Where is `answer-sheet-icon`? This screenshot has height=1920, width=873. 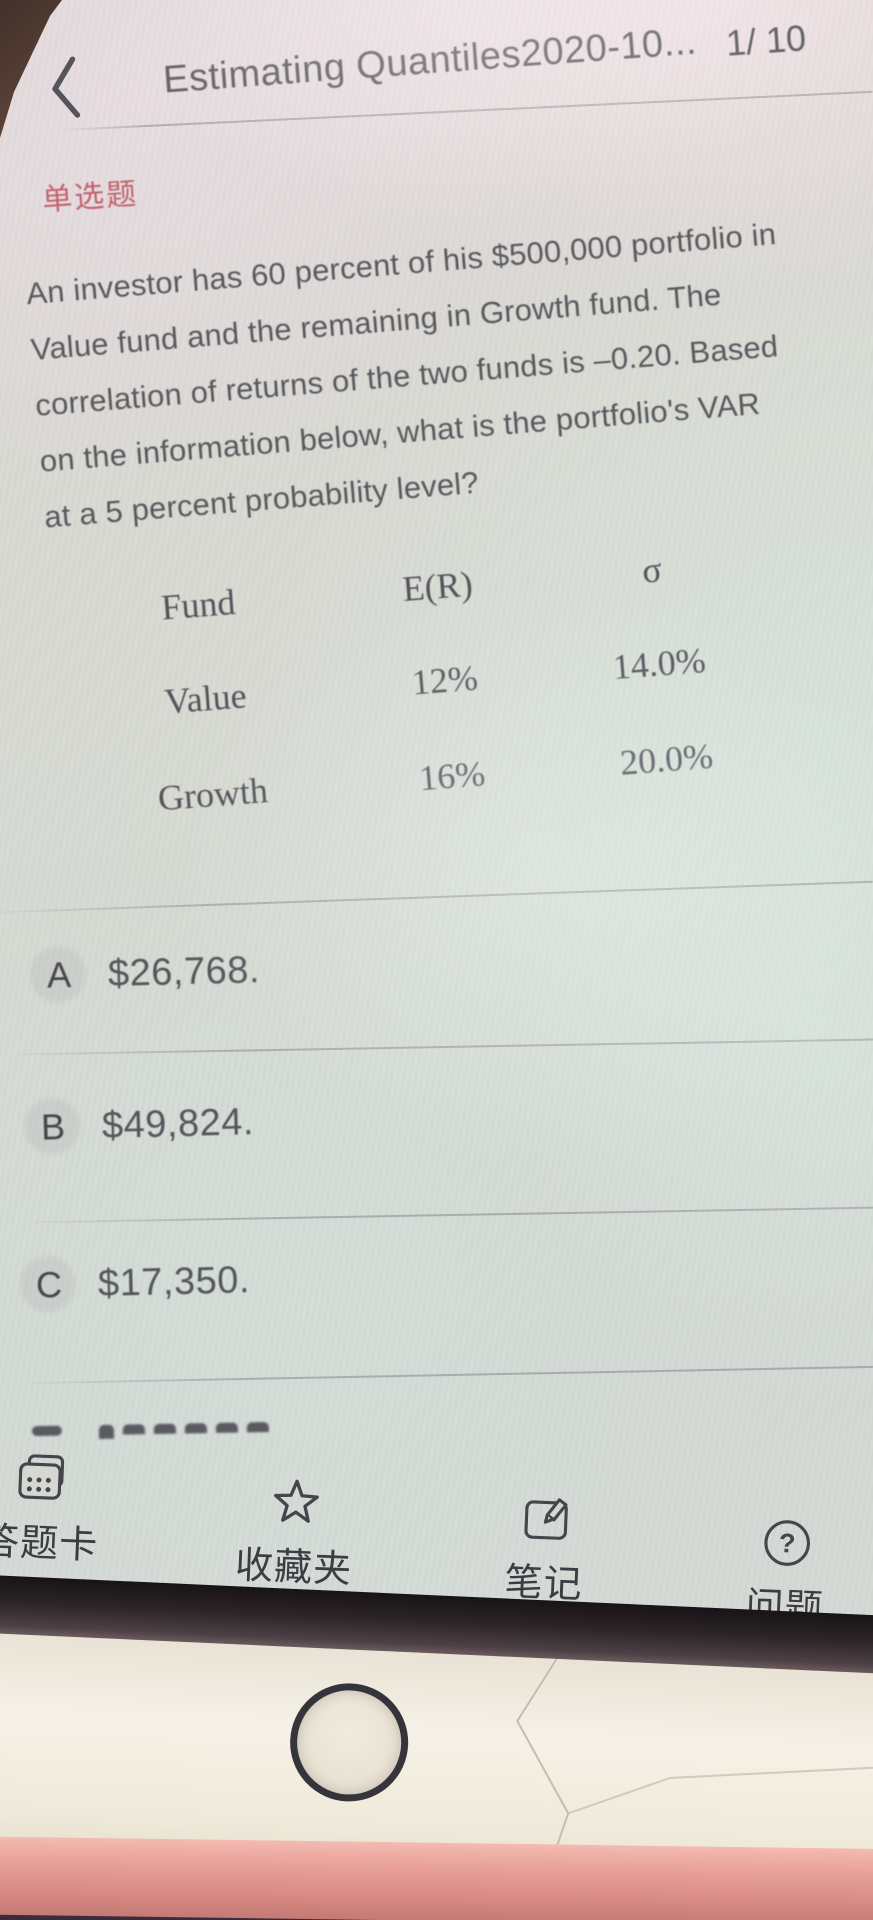
answer-sheet-icon is located at coordinates (41, 1477).